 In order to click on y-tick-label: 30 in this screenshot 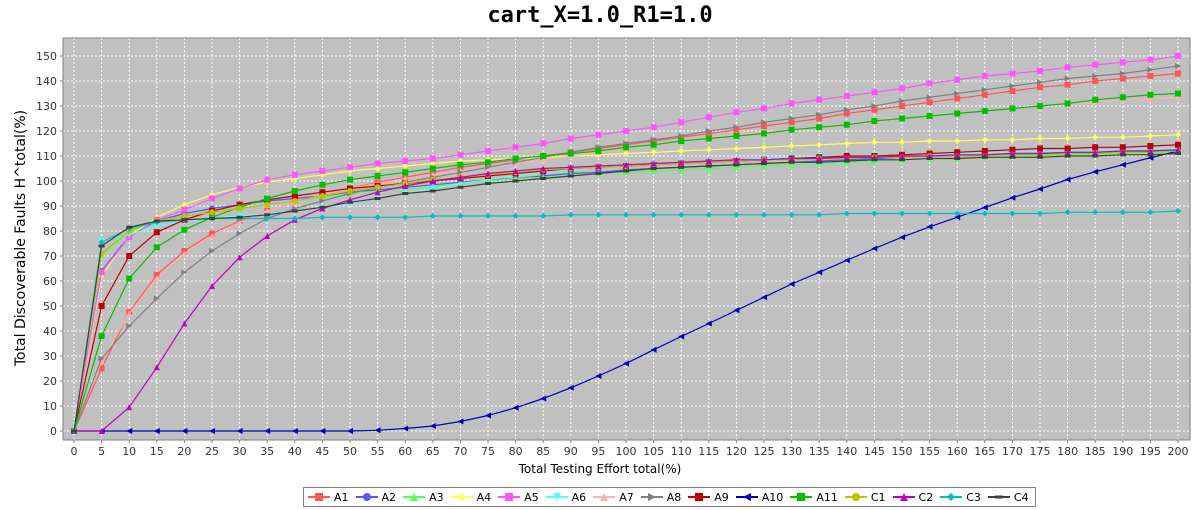, I will do `click(50, 356)`.